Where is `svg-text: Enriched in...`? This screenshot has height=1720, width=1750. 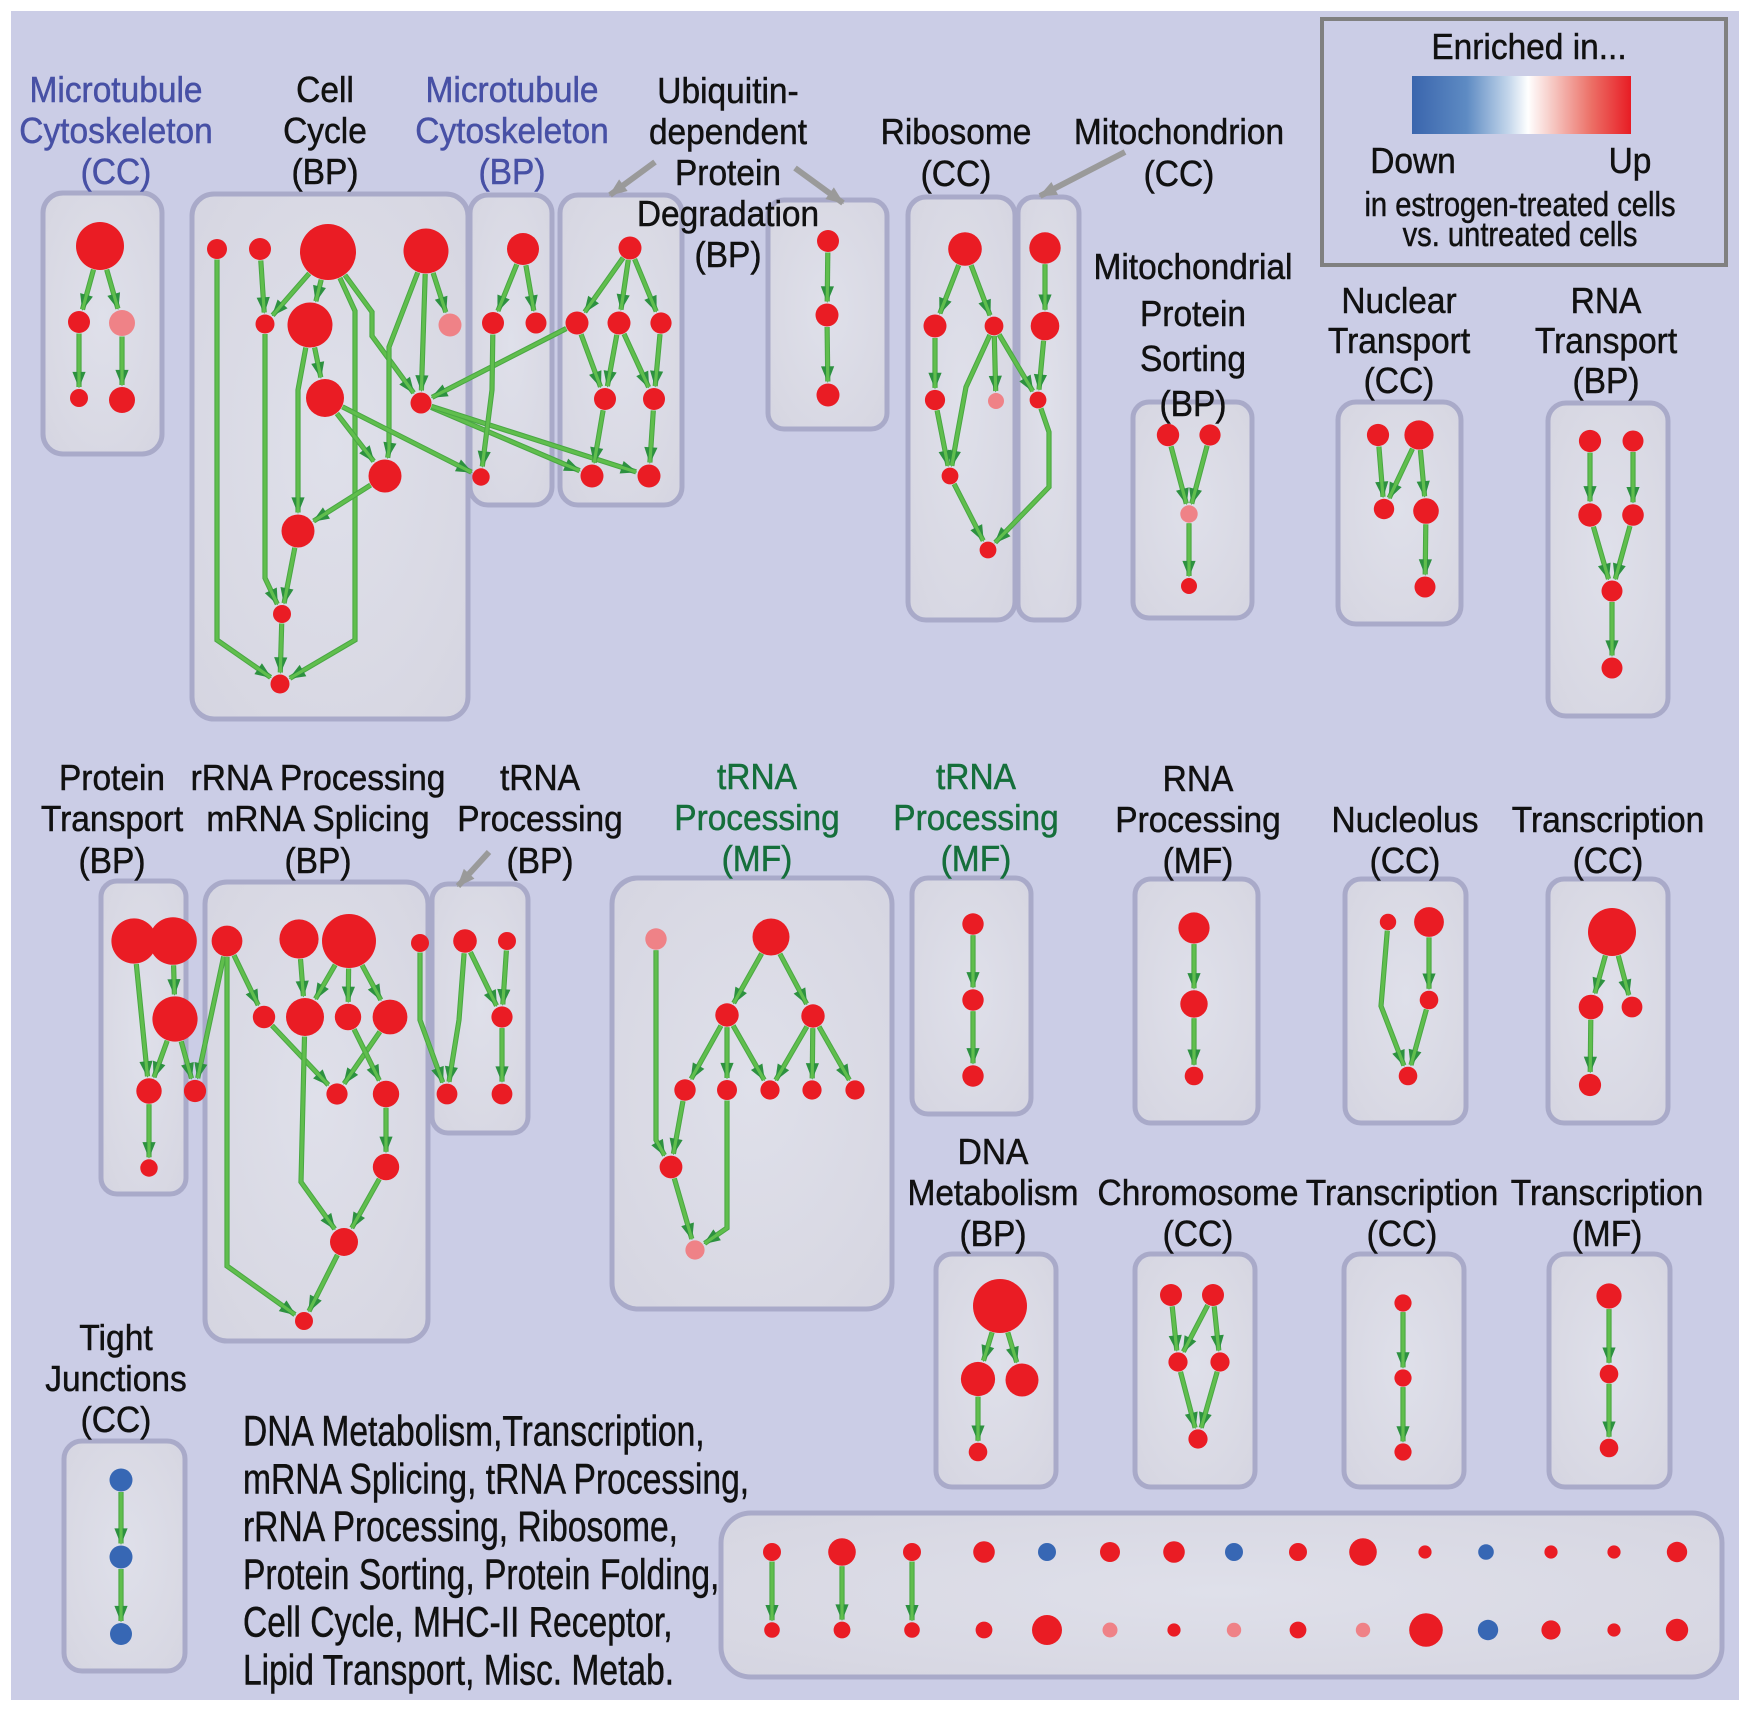
svg-text: Enriched in... is located at coordinates (1528, 46).